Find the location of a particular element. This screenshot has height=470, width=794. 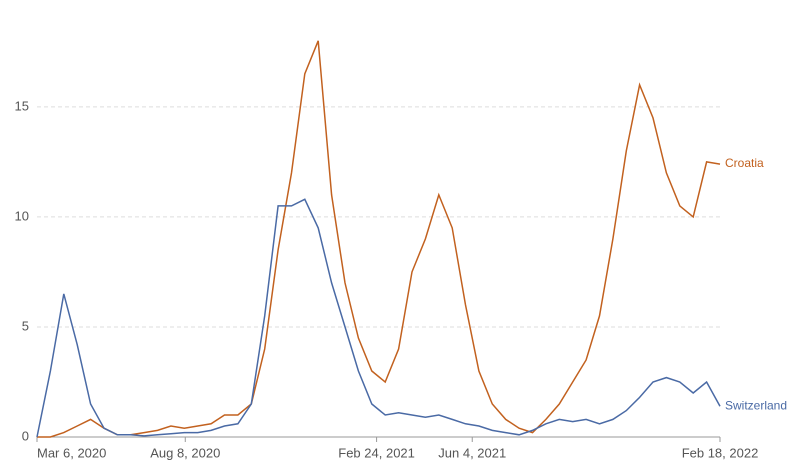

series-label: Switzerland is located at coordinates (756, 405).